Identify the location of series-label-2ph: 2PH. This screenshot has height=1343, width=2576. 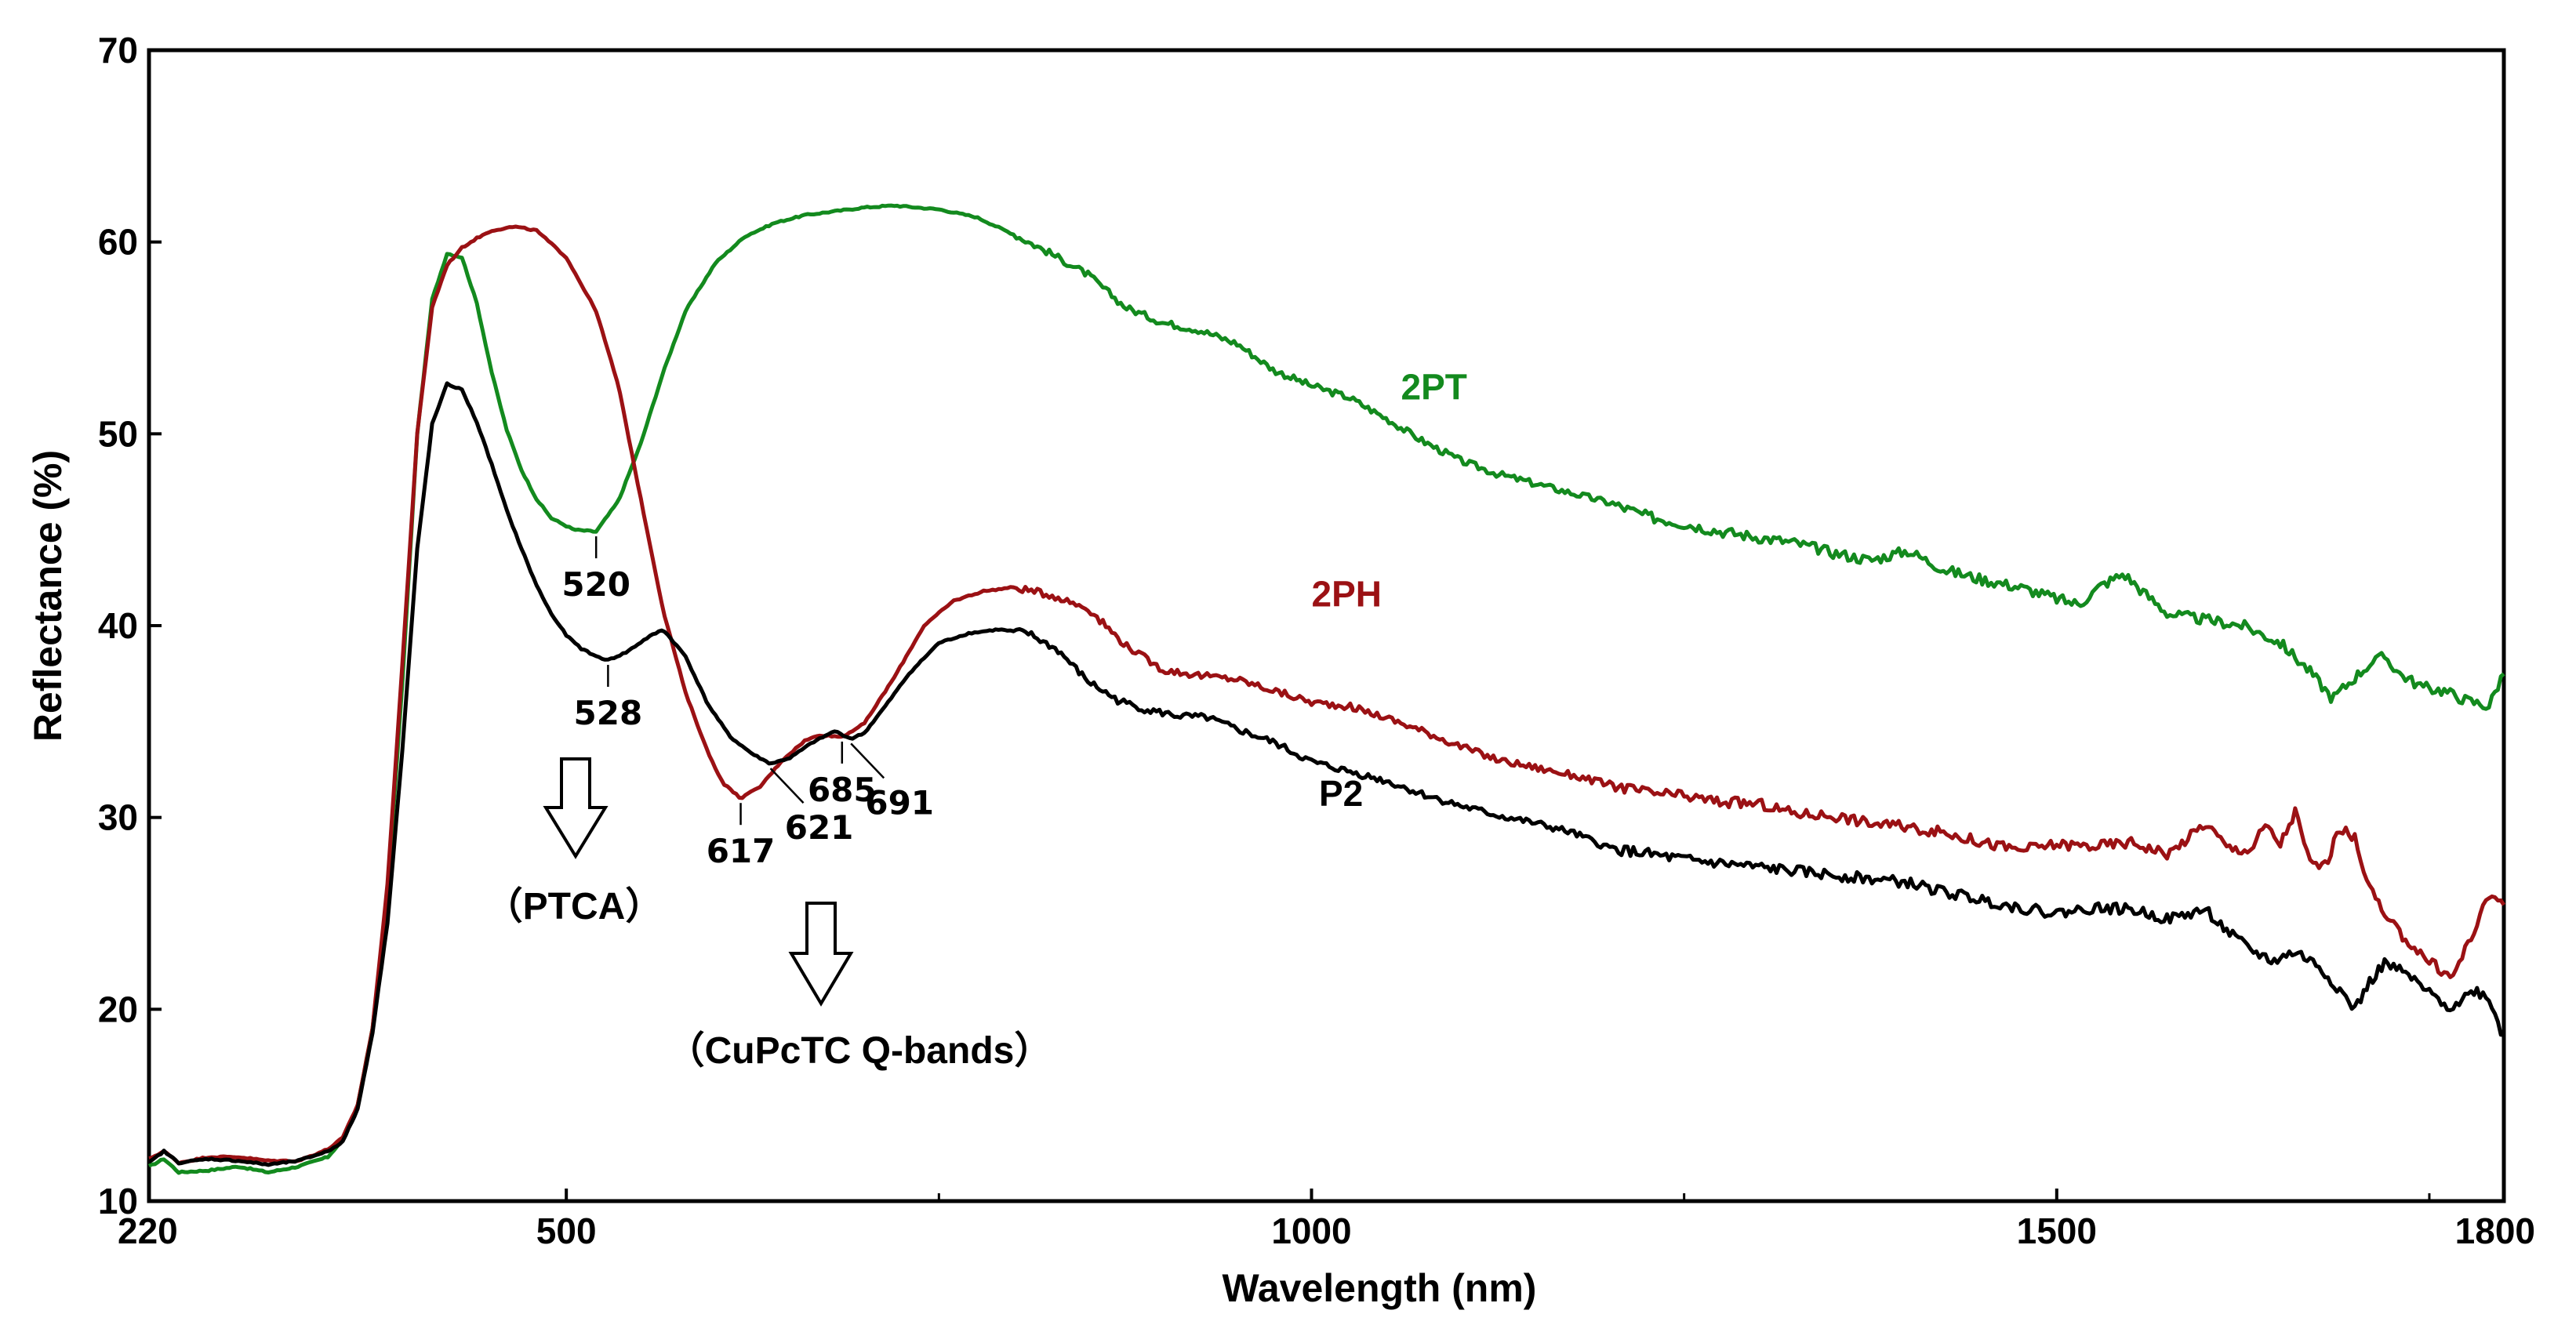
(1346, 595).